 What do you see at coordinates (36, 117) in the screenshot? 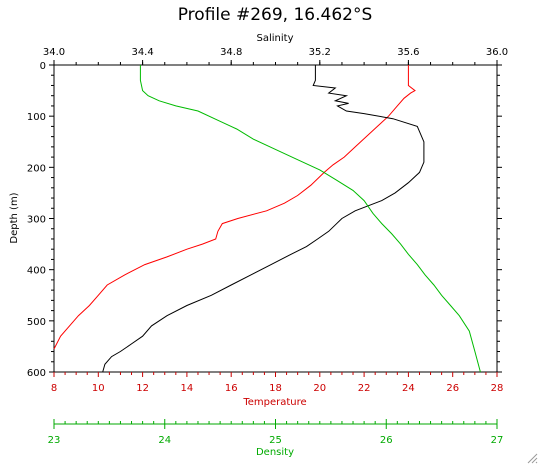
I see `depth-tick-label: 100` at bounding box center [36, 117].